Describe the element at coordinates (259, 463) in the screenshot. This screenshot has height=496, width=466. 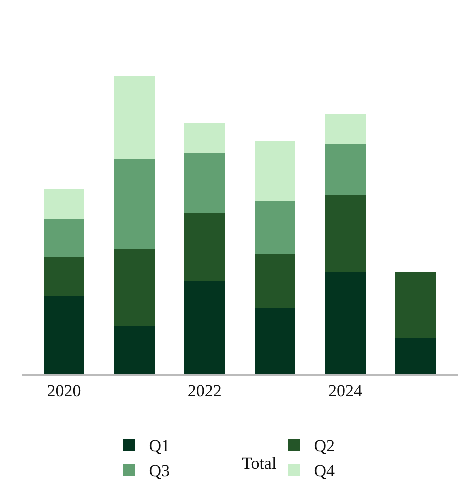
I see `text: Total` at that location.